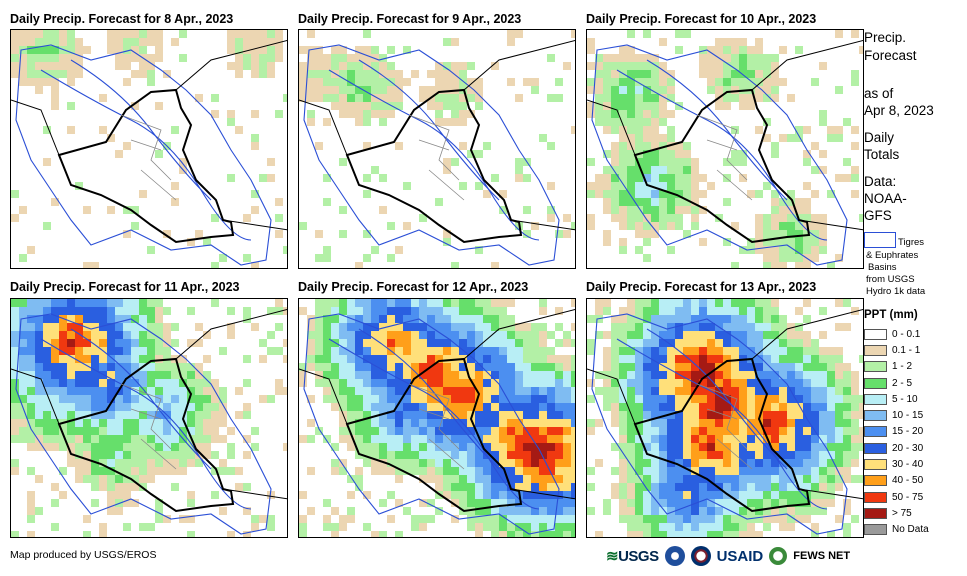 This screenshot has width=967, height=576. I want to click on logo-bar: ≋USGS USAID FEWS NET, so click(728, 556).